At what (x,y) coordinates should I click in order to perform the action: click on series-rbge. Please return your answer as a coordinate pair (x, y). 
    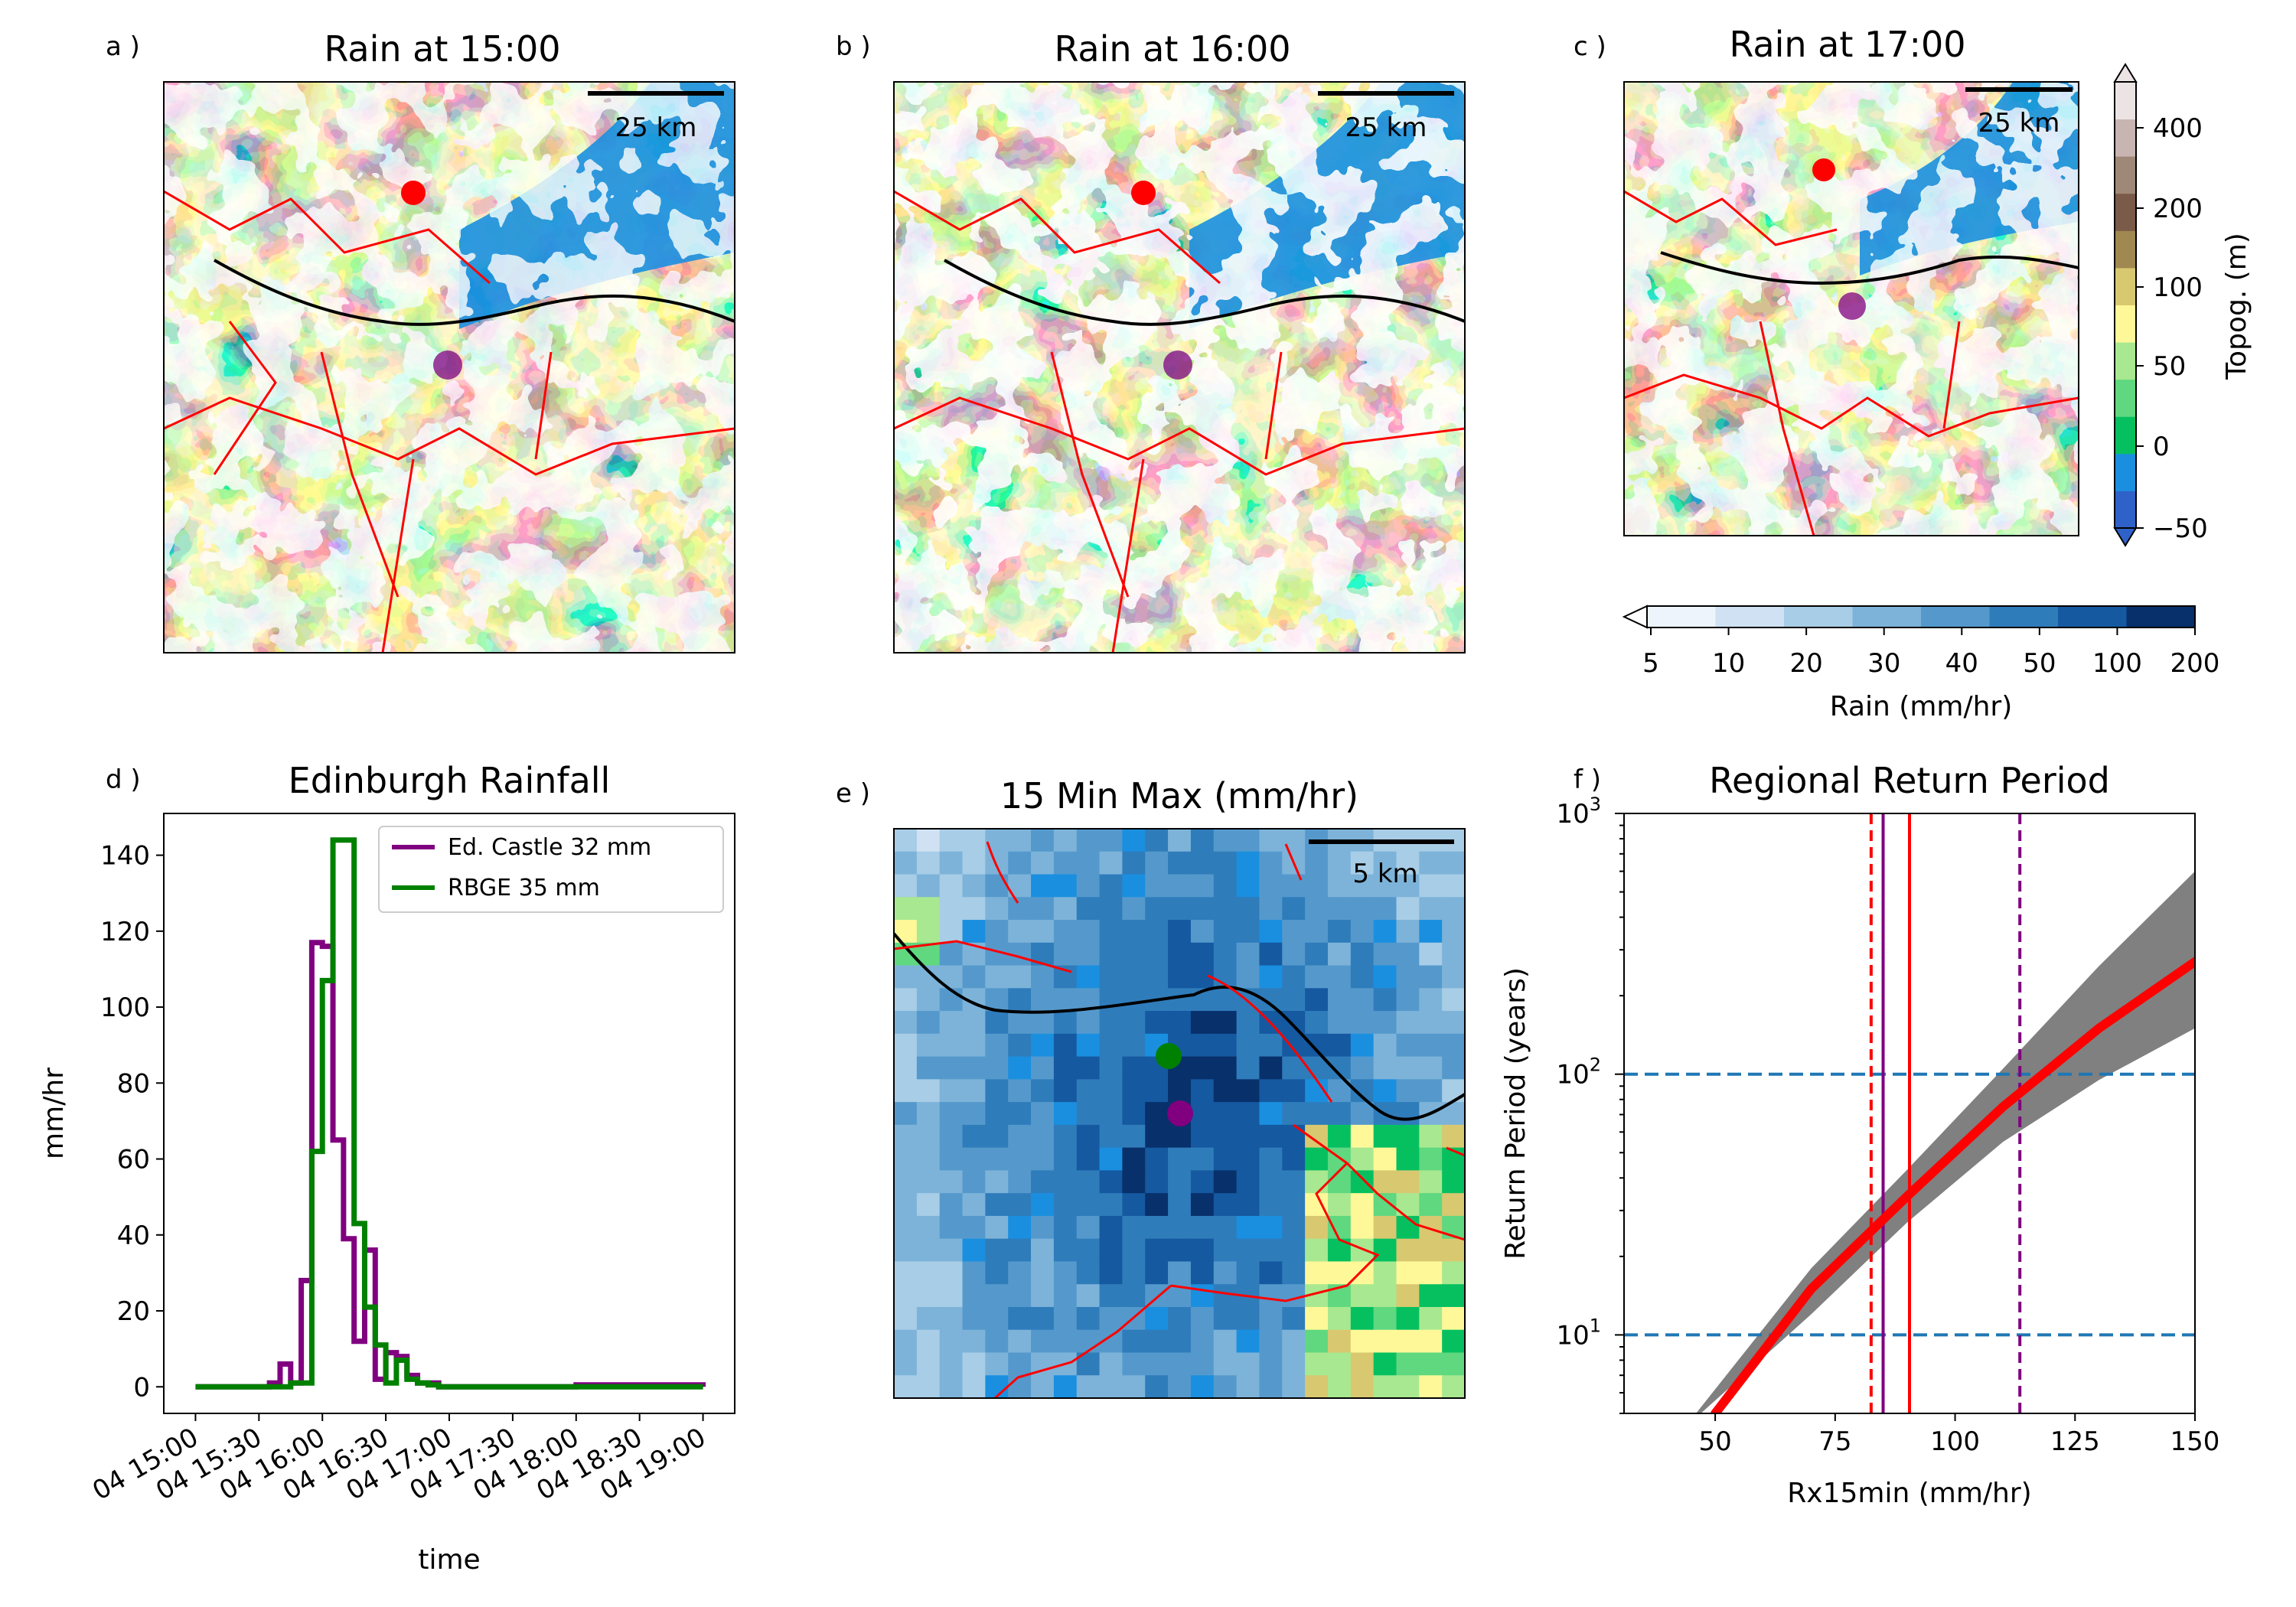
    Looking at the image, I should click on (449, 1113).